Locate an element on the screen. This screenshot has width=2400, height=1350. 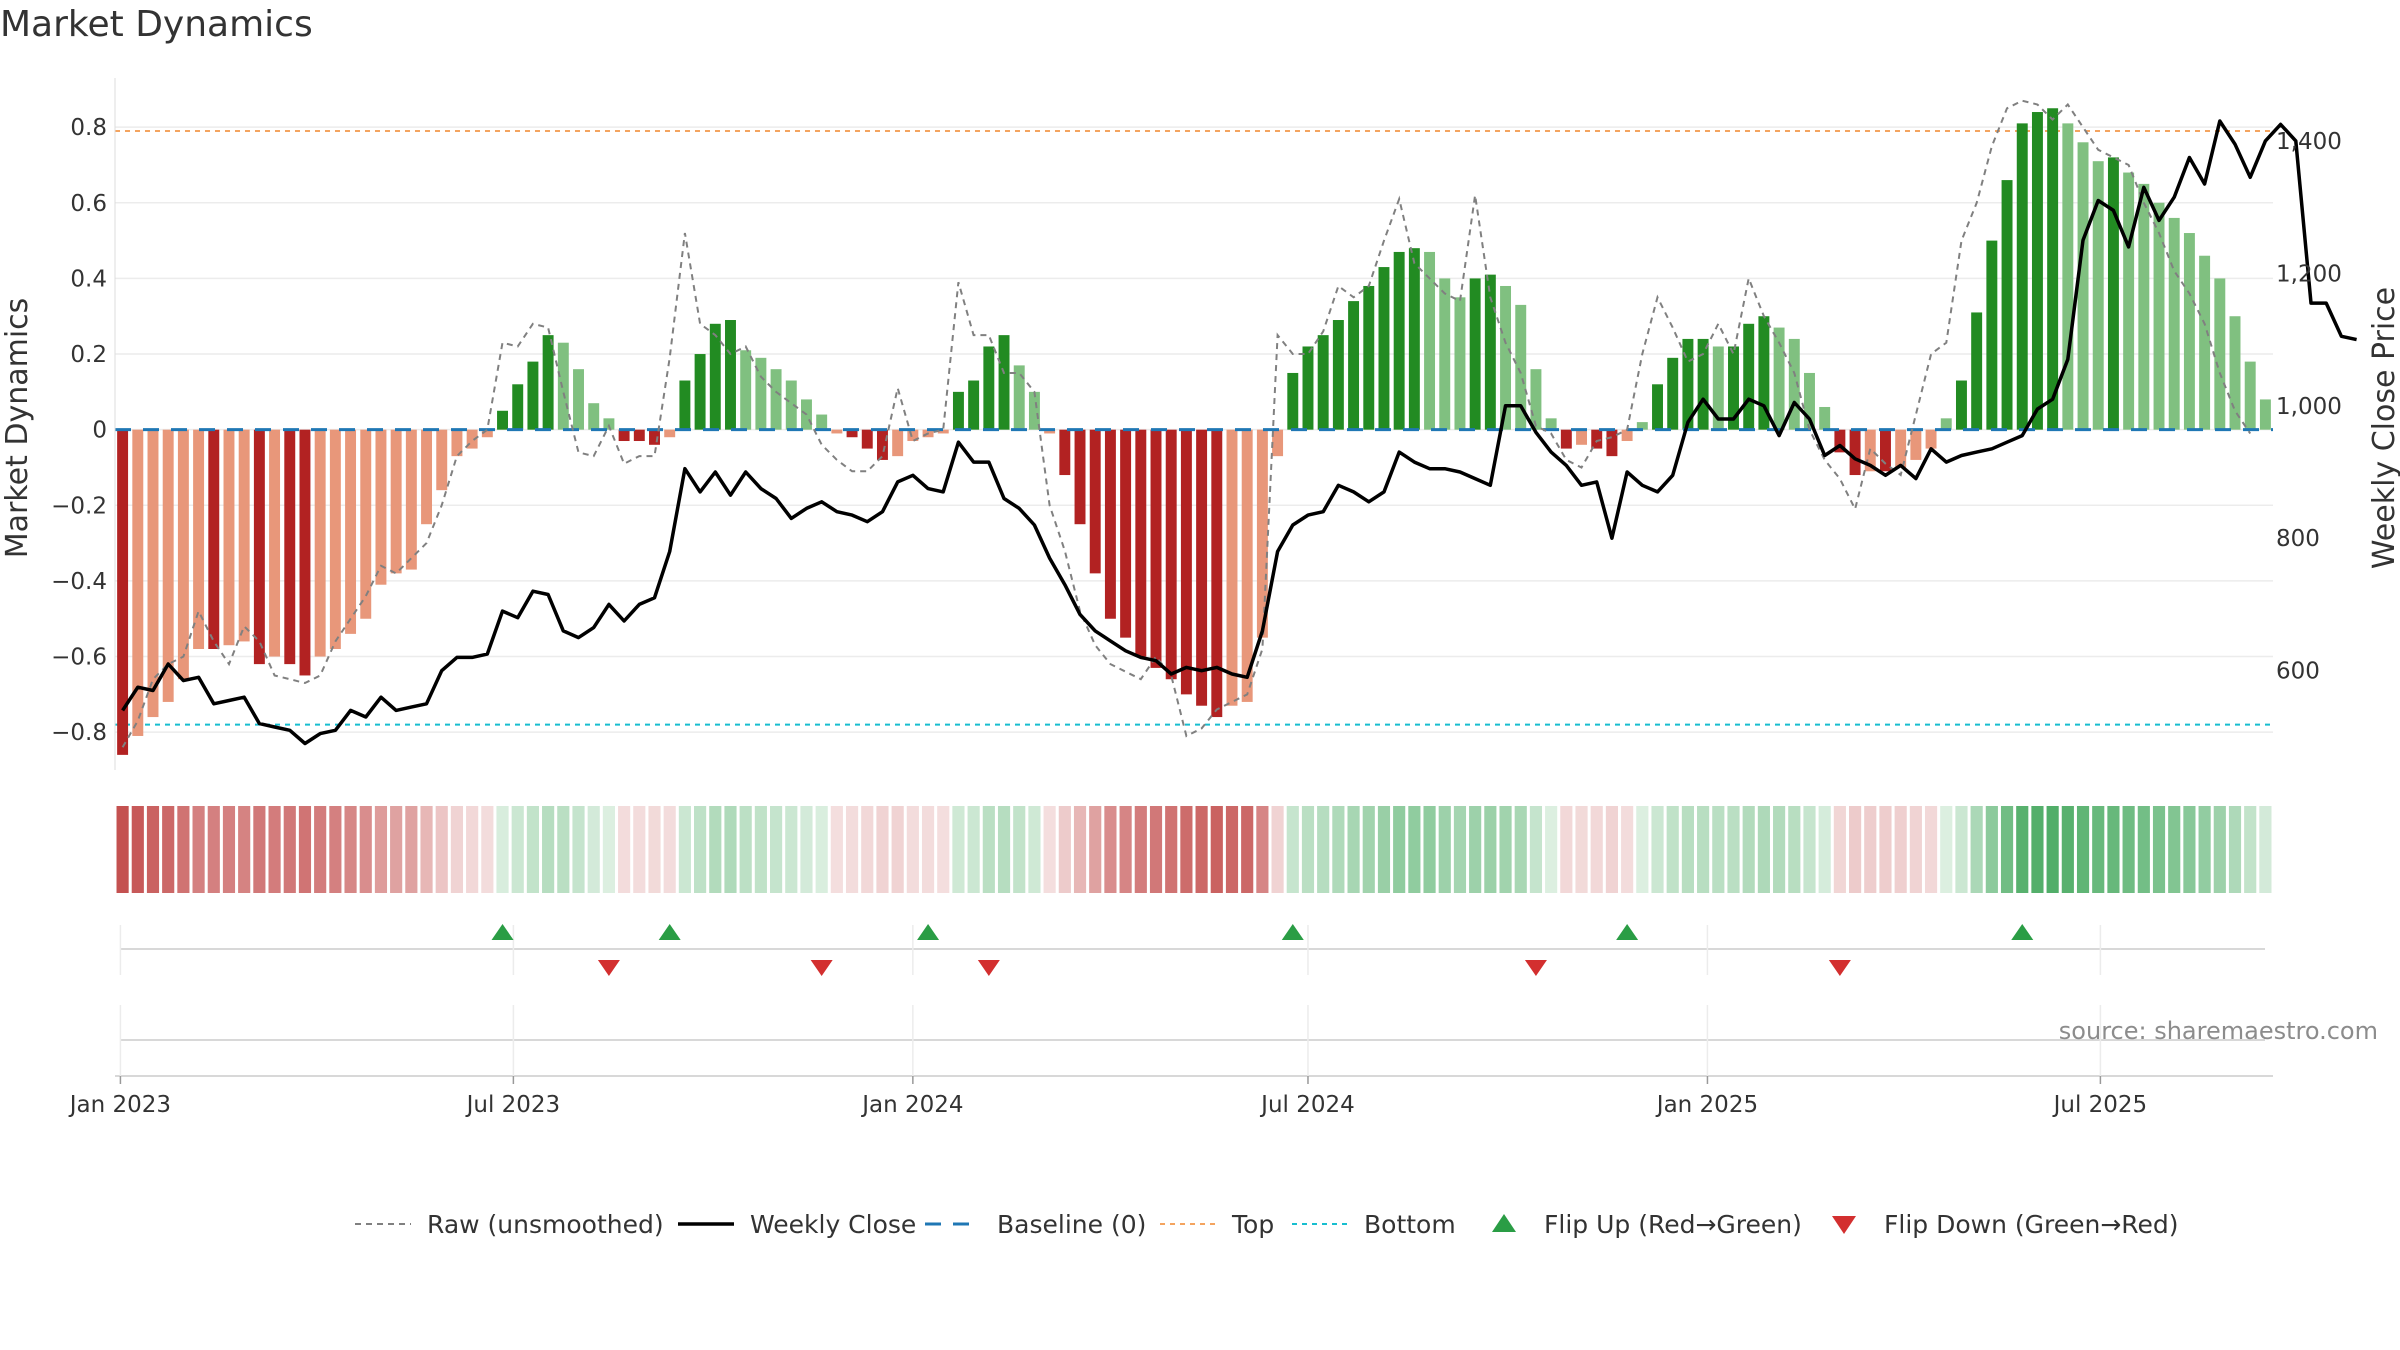
page-title: Market Dynamics is located at coordinates (156, 24).